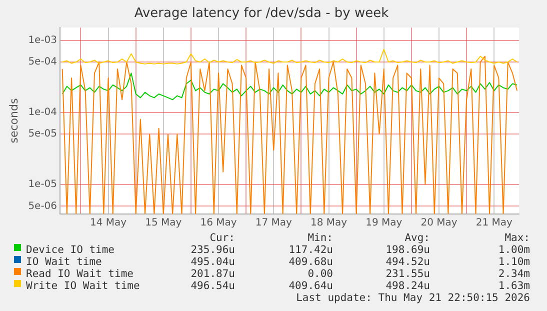 The height and width of the screenshot is (311, 547). What do you see at coordinates (408, 262) in the screenshot?
I see `text: 494.52u` at bounding box center [408, 262].